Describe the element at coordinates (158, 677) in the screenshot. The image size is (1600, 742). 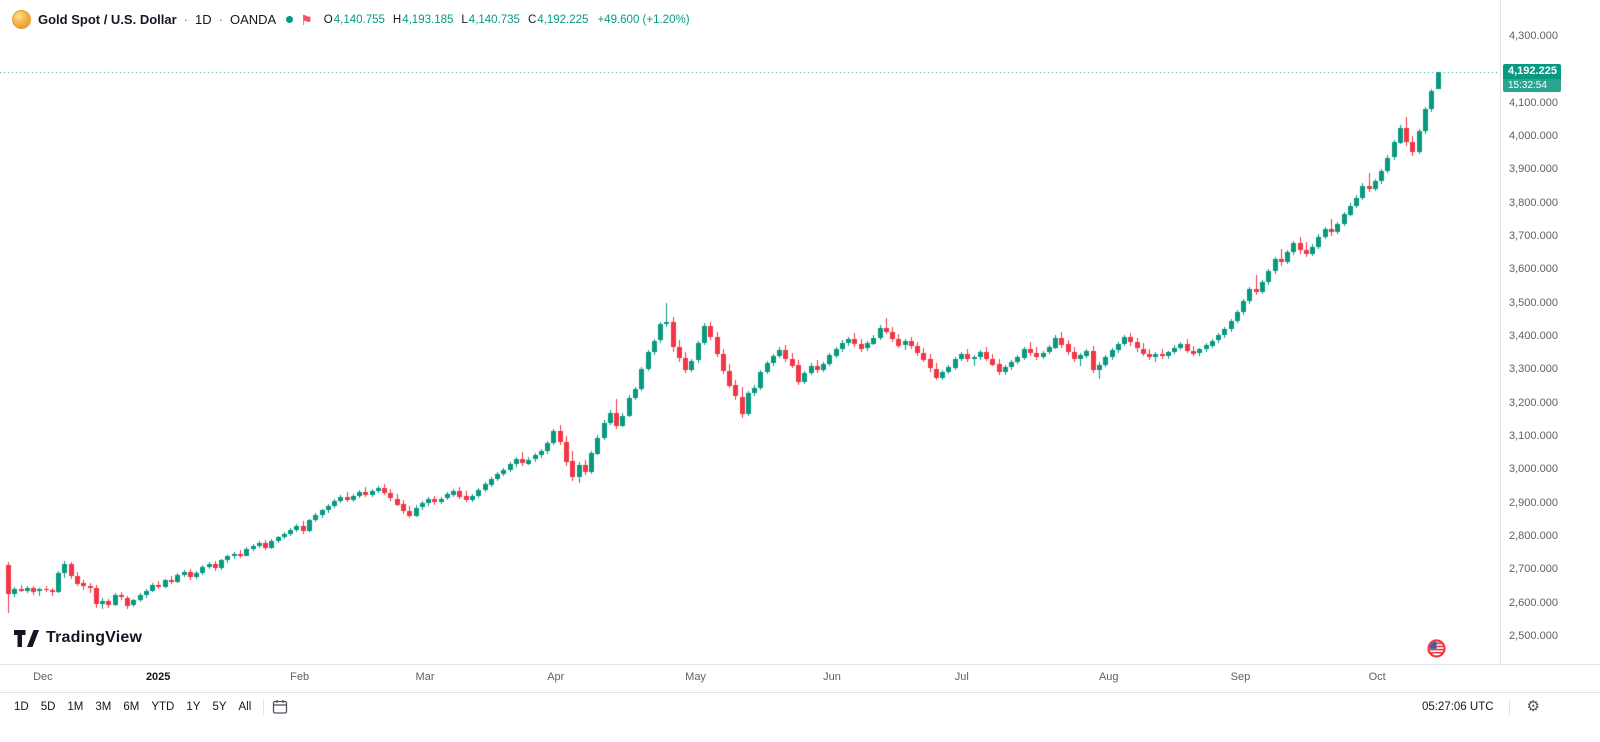
I see `time-axis-label: 2025` at that location.